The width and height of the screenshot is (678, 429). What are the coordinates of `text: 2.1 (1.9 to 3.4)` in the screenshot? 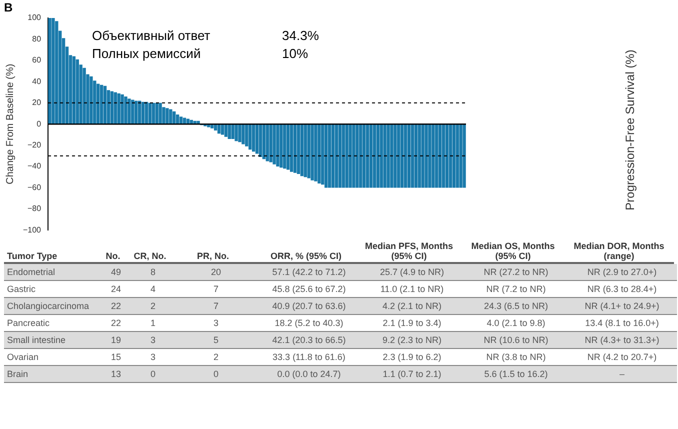 It's located at (412, 323).